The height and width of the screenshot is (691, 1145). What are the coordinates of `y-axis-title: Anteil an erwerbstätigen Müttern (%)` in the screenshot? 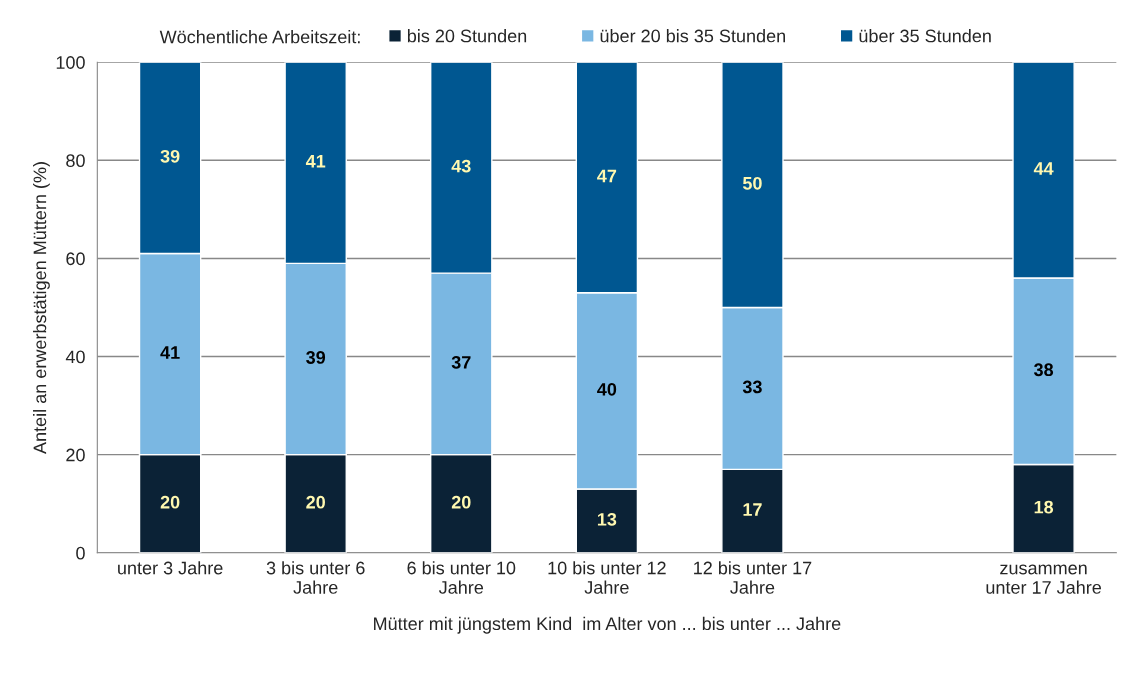 It's located at (41, 308).